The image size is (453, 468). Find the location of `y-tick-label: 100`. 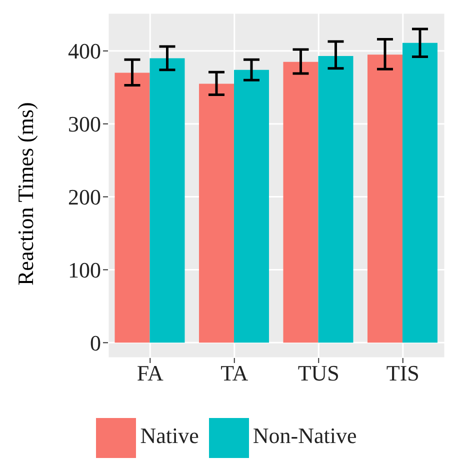

y-tick-label: 100 is located at coordinates (84, 270).